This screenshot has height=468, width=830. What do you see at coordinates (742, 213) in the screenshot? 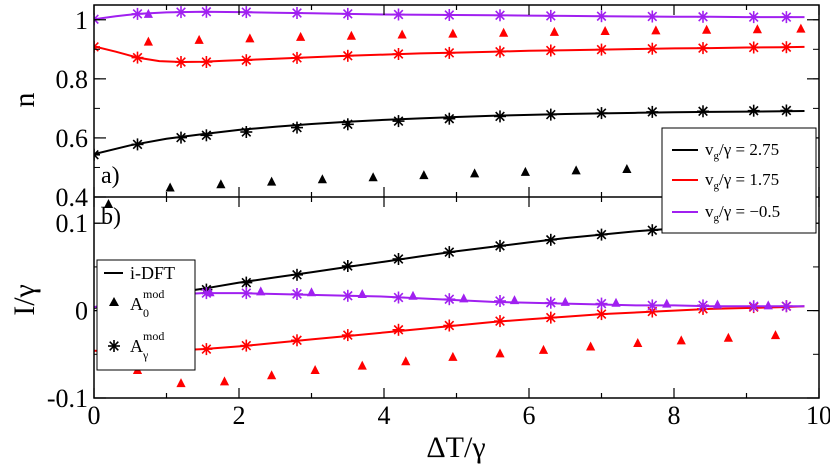
I see `legend-label-vg-neg-0-5: vg/γ = −0.5` at bounding box center [742, 213].